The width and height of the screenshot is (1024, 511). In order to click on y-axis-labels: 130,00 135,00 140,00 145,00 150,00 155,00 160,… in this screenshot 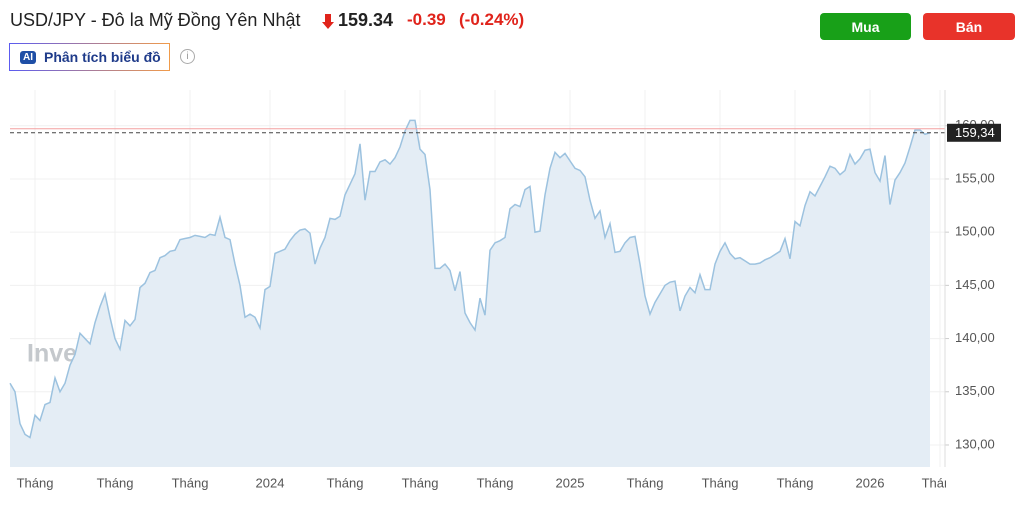, I will do `click(974, 284)`.